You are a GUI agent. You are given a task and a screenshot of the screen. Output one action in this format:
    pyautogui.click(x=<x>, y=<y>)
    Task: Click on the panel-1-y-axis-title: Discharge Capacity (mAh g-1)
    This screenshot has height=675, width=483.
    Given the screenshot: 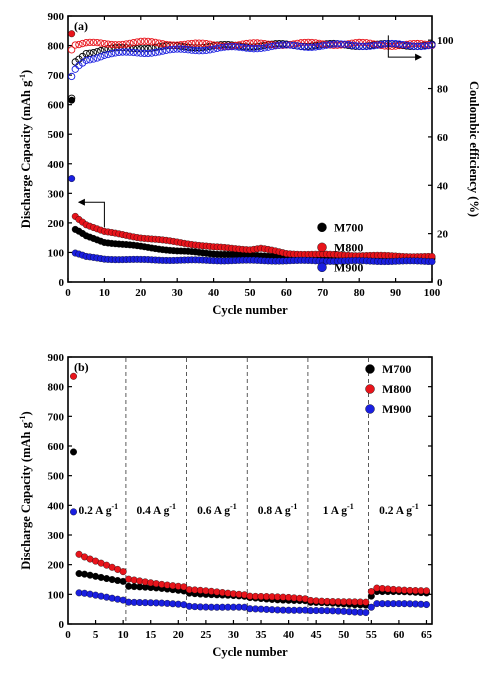 What is the action you would take?
    pyautogui.click(x=25, y=490)
    